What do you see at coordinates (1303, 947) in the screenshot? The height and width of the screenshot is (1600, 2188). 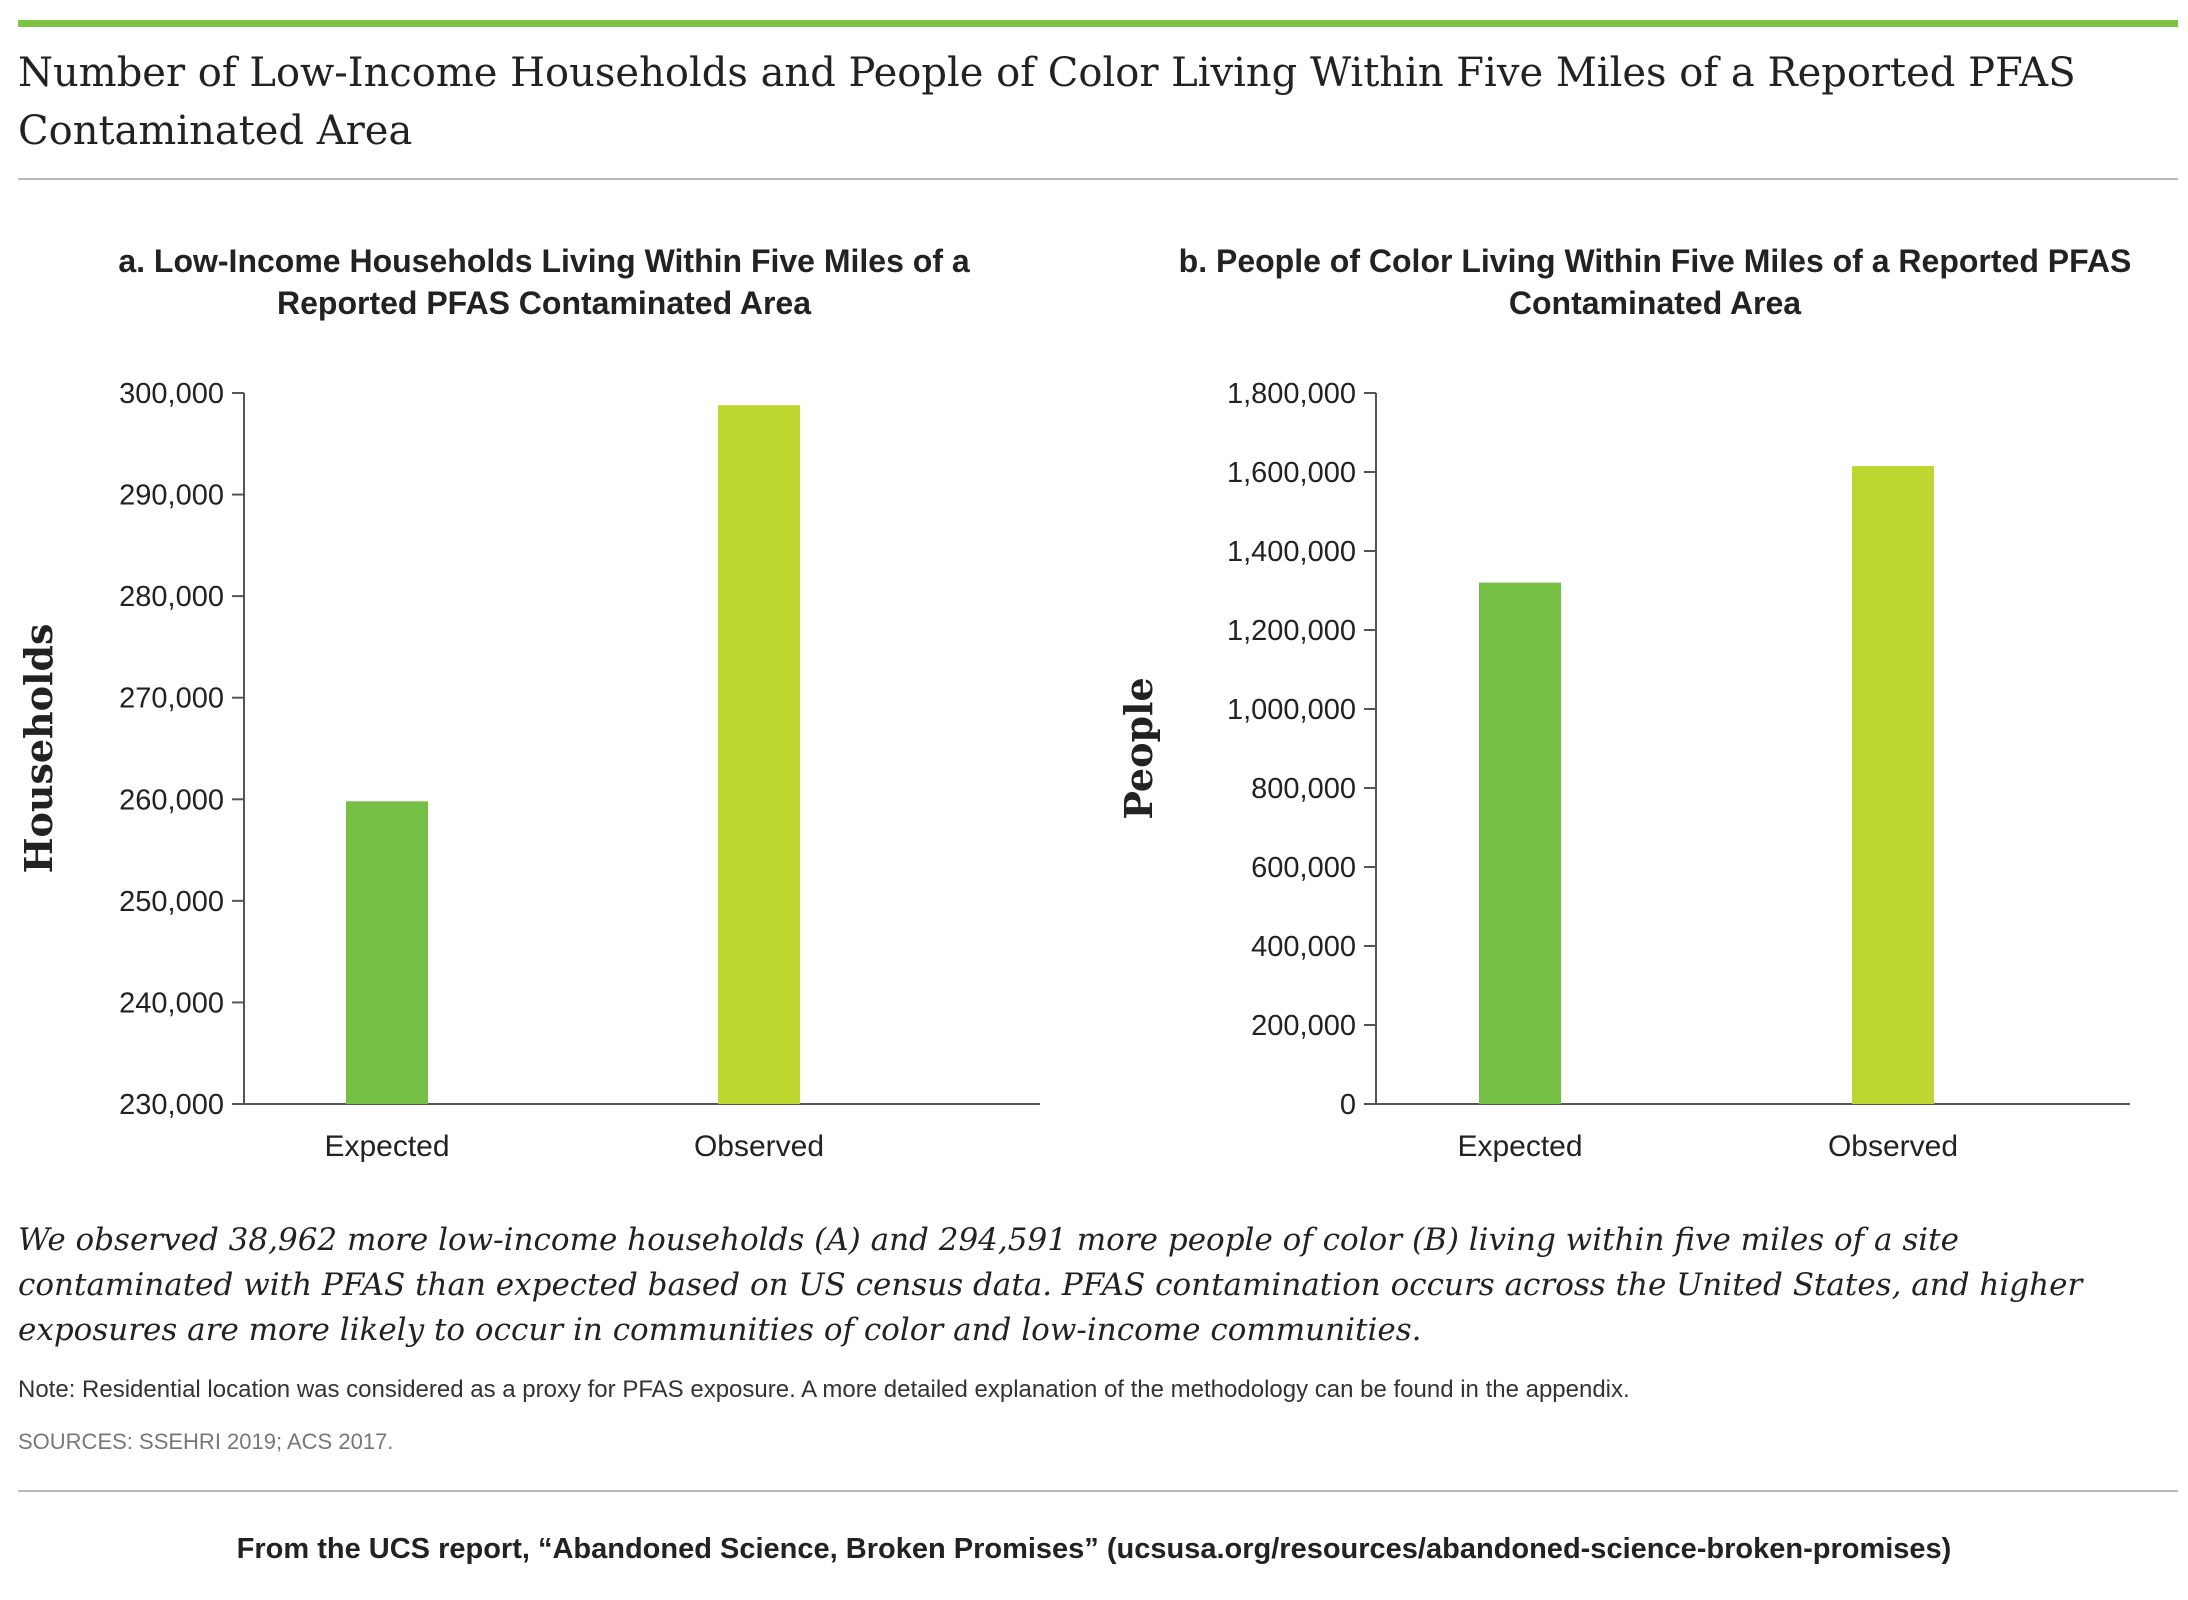 I see `y-tick-label: 400,000` at bounding box center [1303, 947].